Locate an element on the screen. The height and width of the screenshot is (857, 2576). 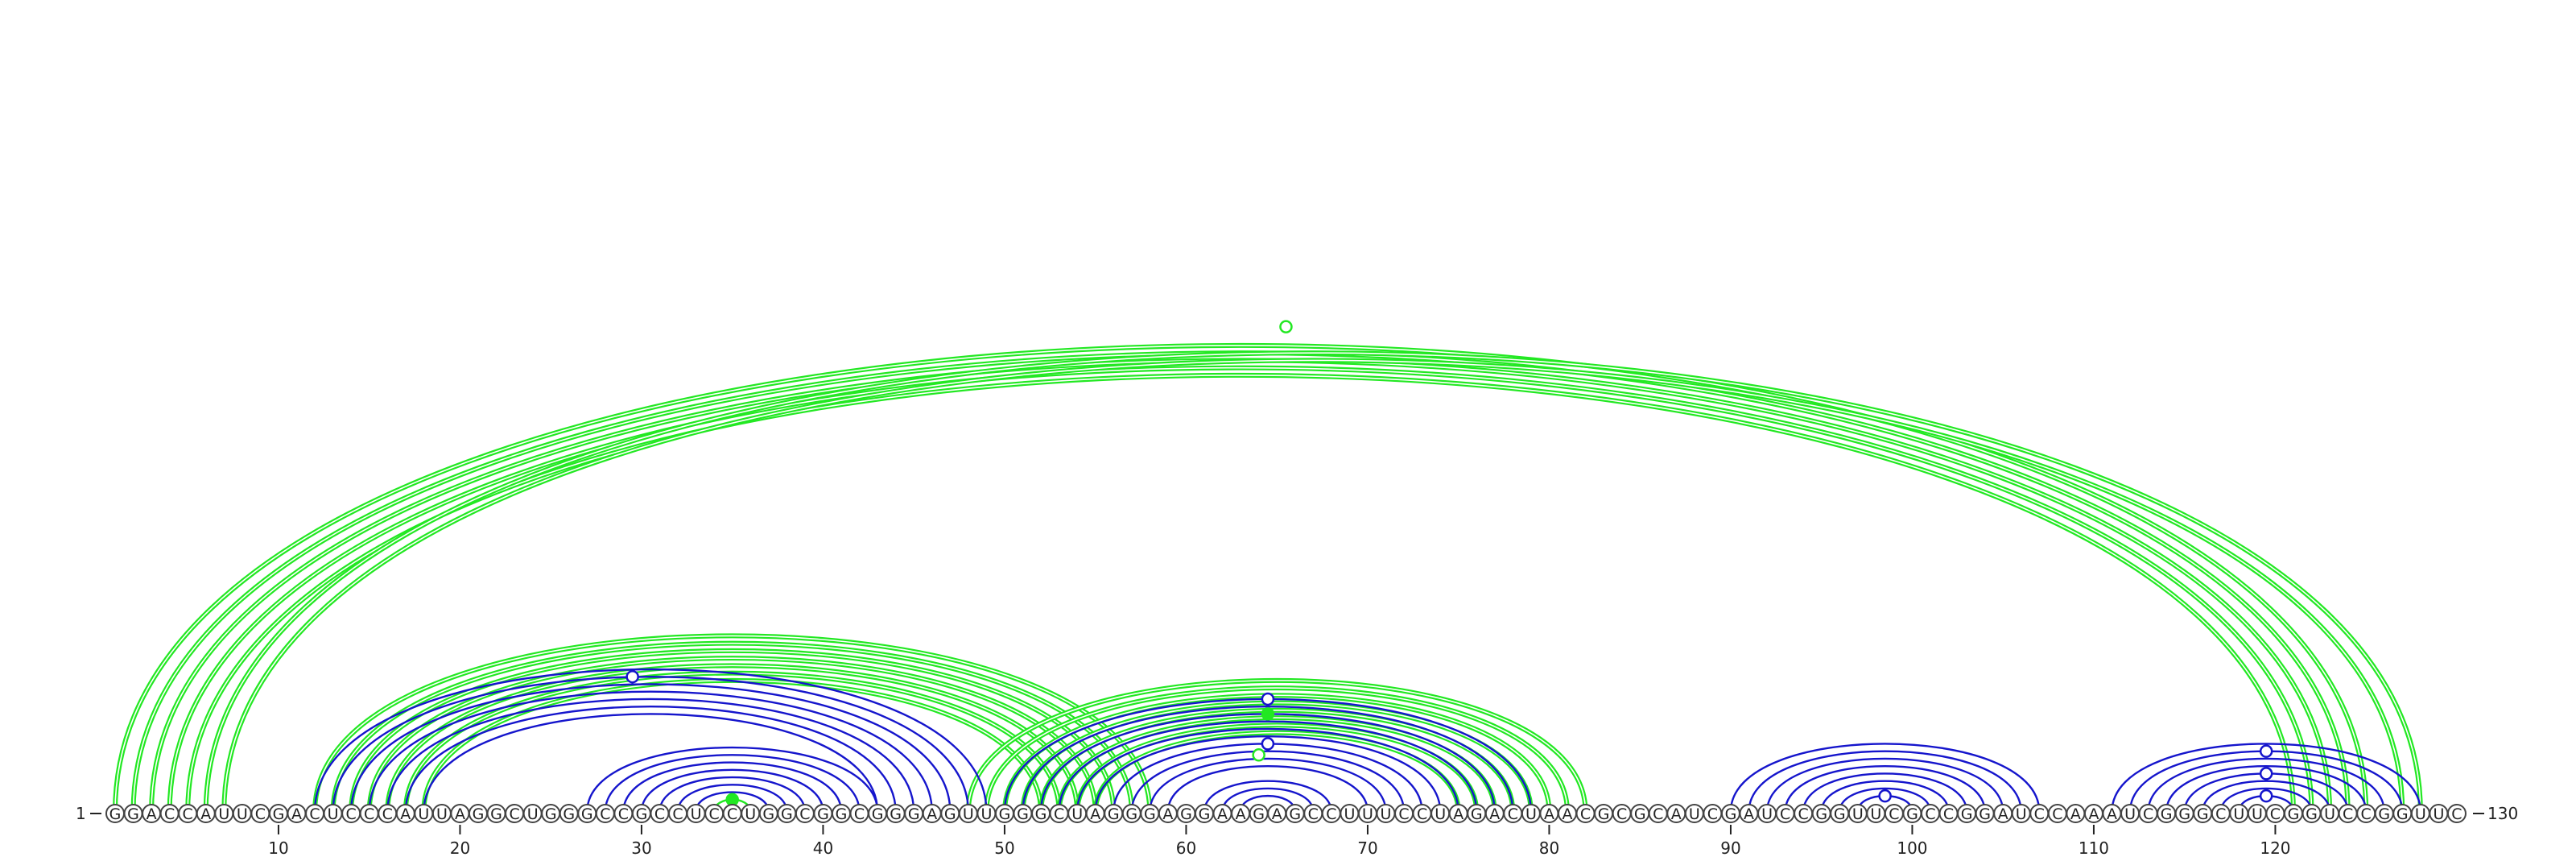
tick-label-90: 90 is located at coordinates (1730, 847).